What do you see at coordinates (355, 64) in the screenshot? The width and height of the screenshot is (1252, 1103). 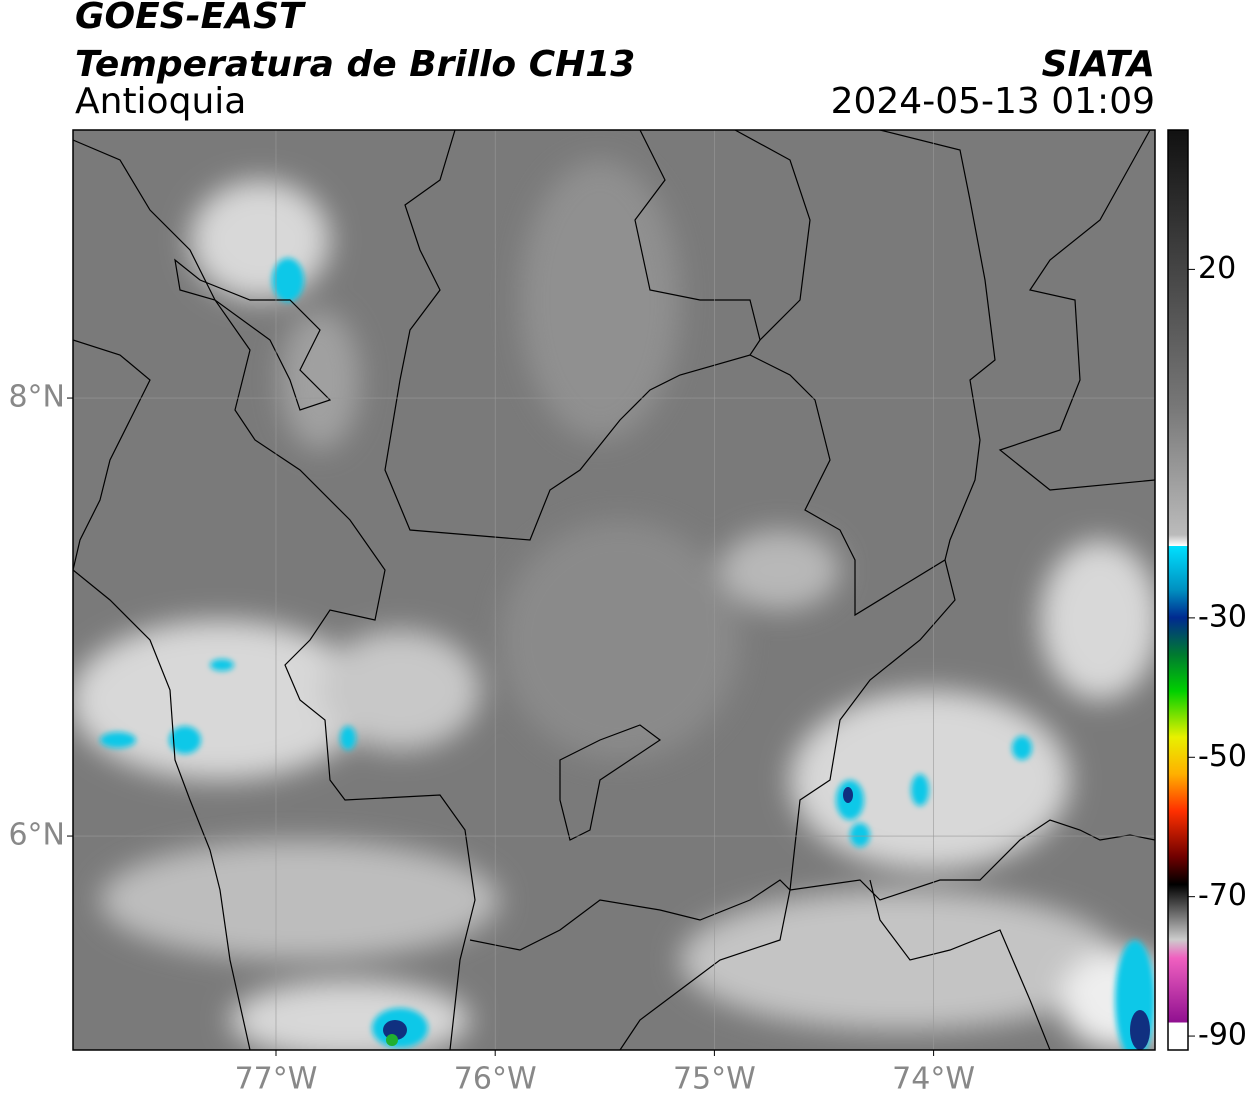 I see `subtitle: Temperatura de Brillo CH13` at bounding box center [355, 64].